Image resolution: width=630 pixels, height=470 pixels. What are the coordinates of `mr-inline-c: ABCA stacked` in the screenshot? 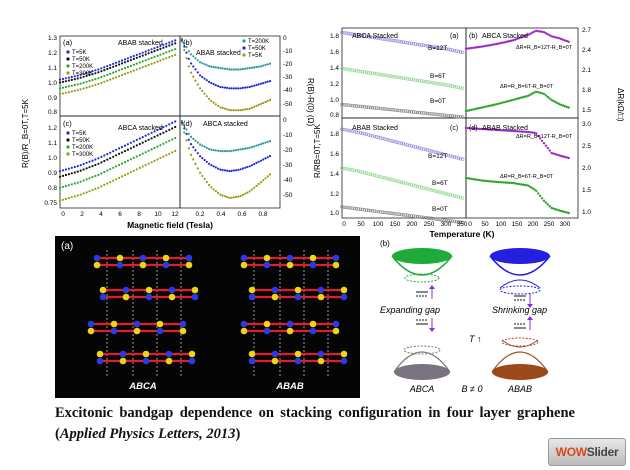 It's located at (140, 128).